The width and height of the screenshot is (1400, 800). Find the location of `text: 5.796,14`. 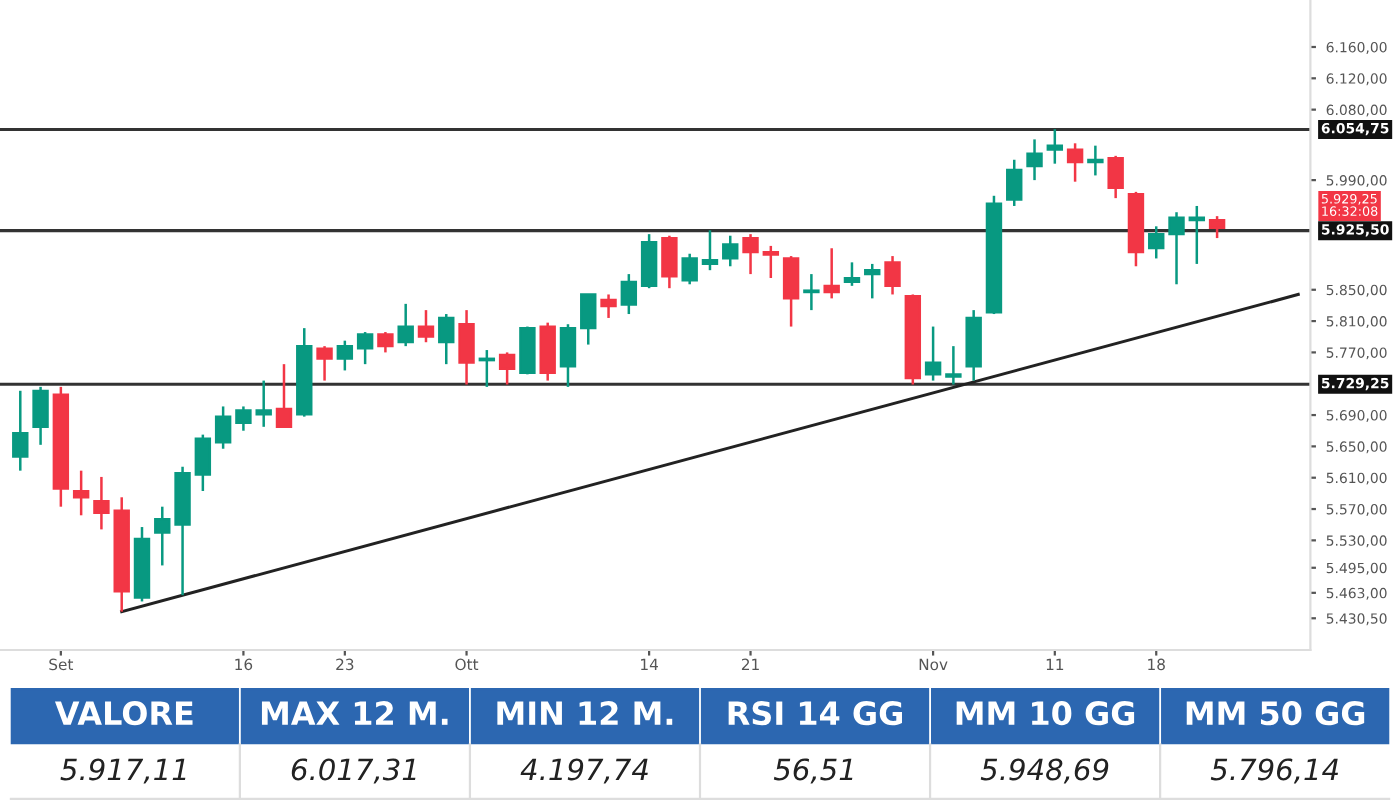

text: 5.796,14 is located at coordinates (1274, 771).